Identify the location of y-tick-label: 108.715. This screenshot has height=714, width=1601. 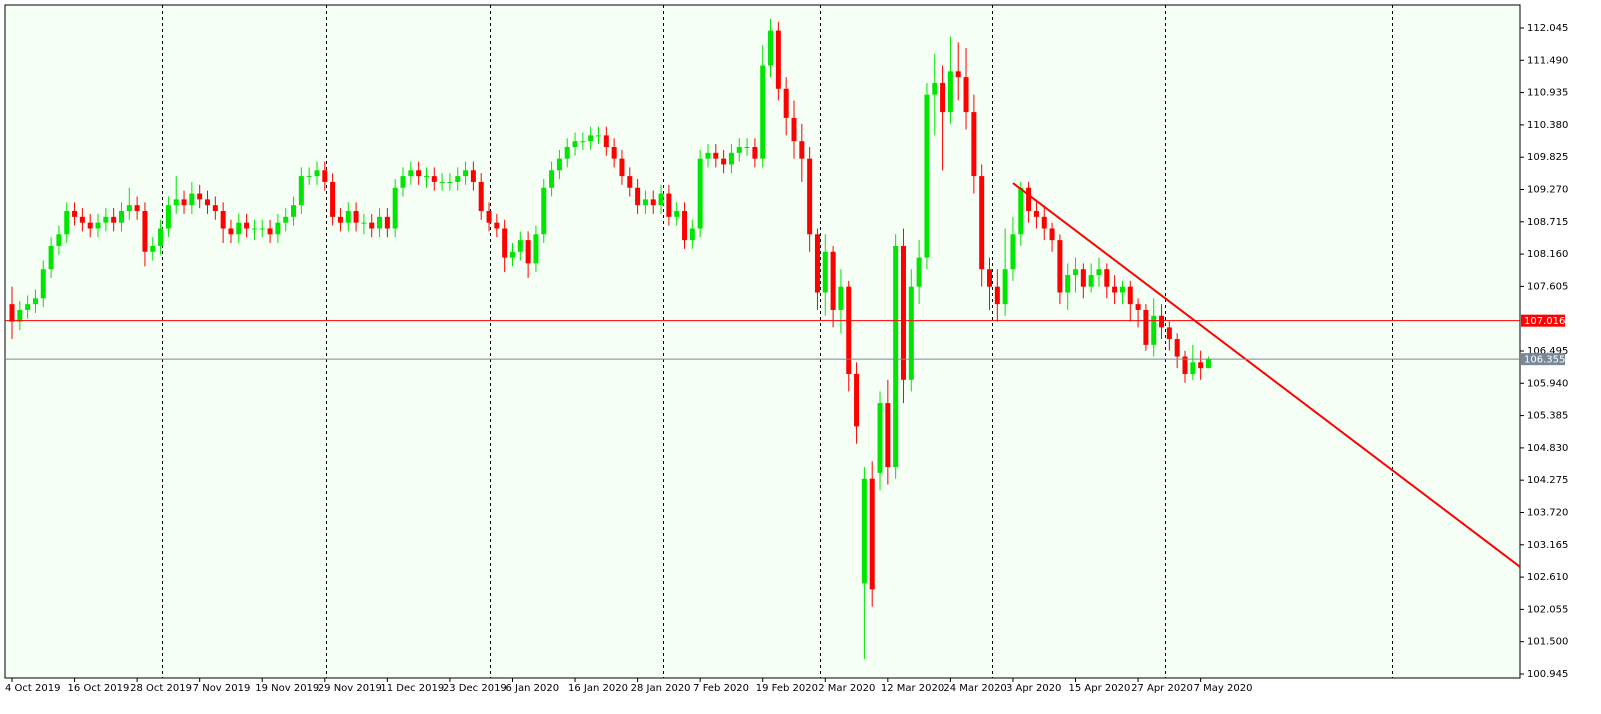
(1547, 222).